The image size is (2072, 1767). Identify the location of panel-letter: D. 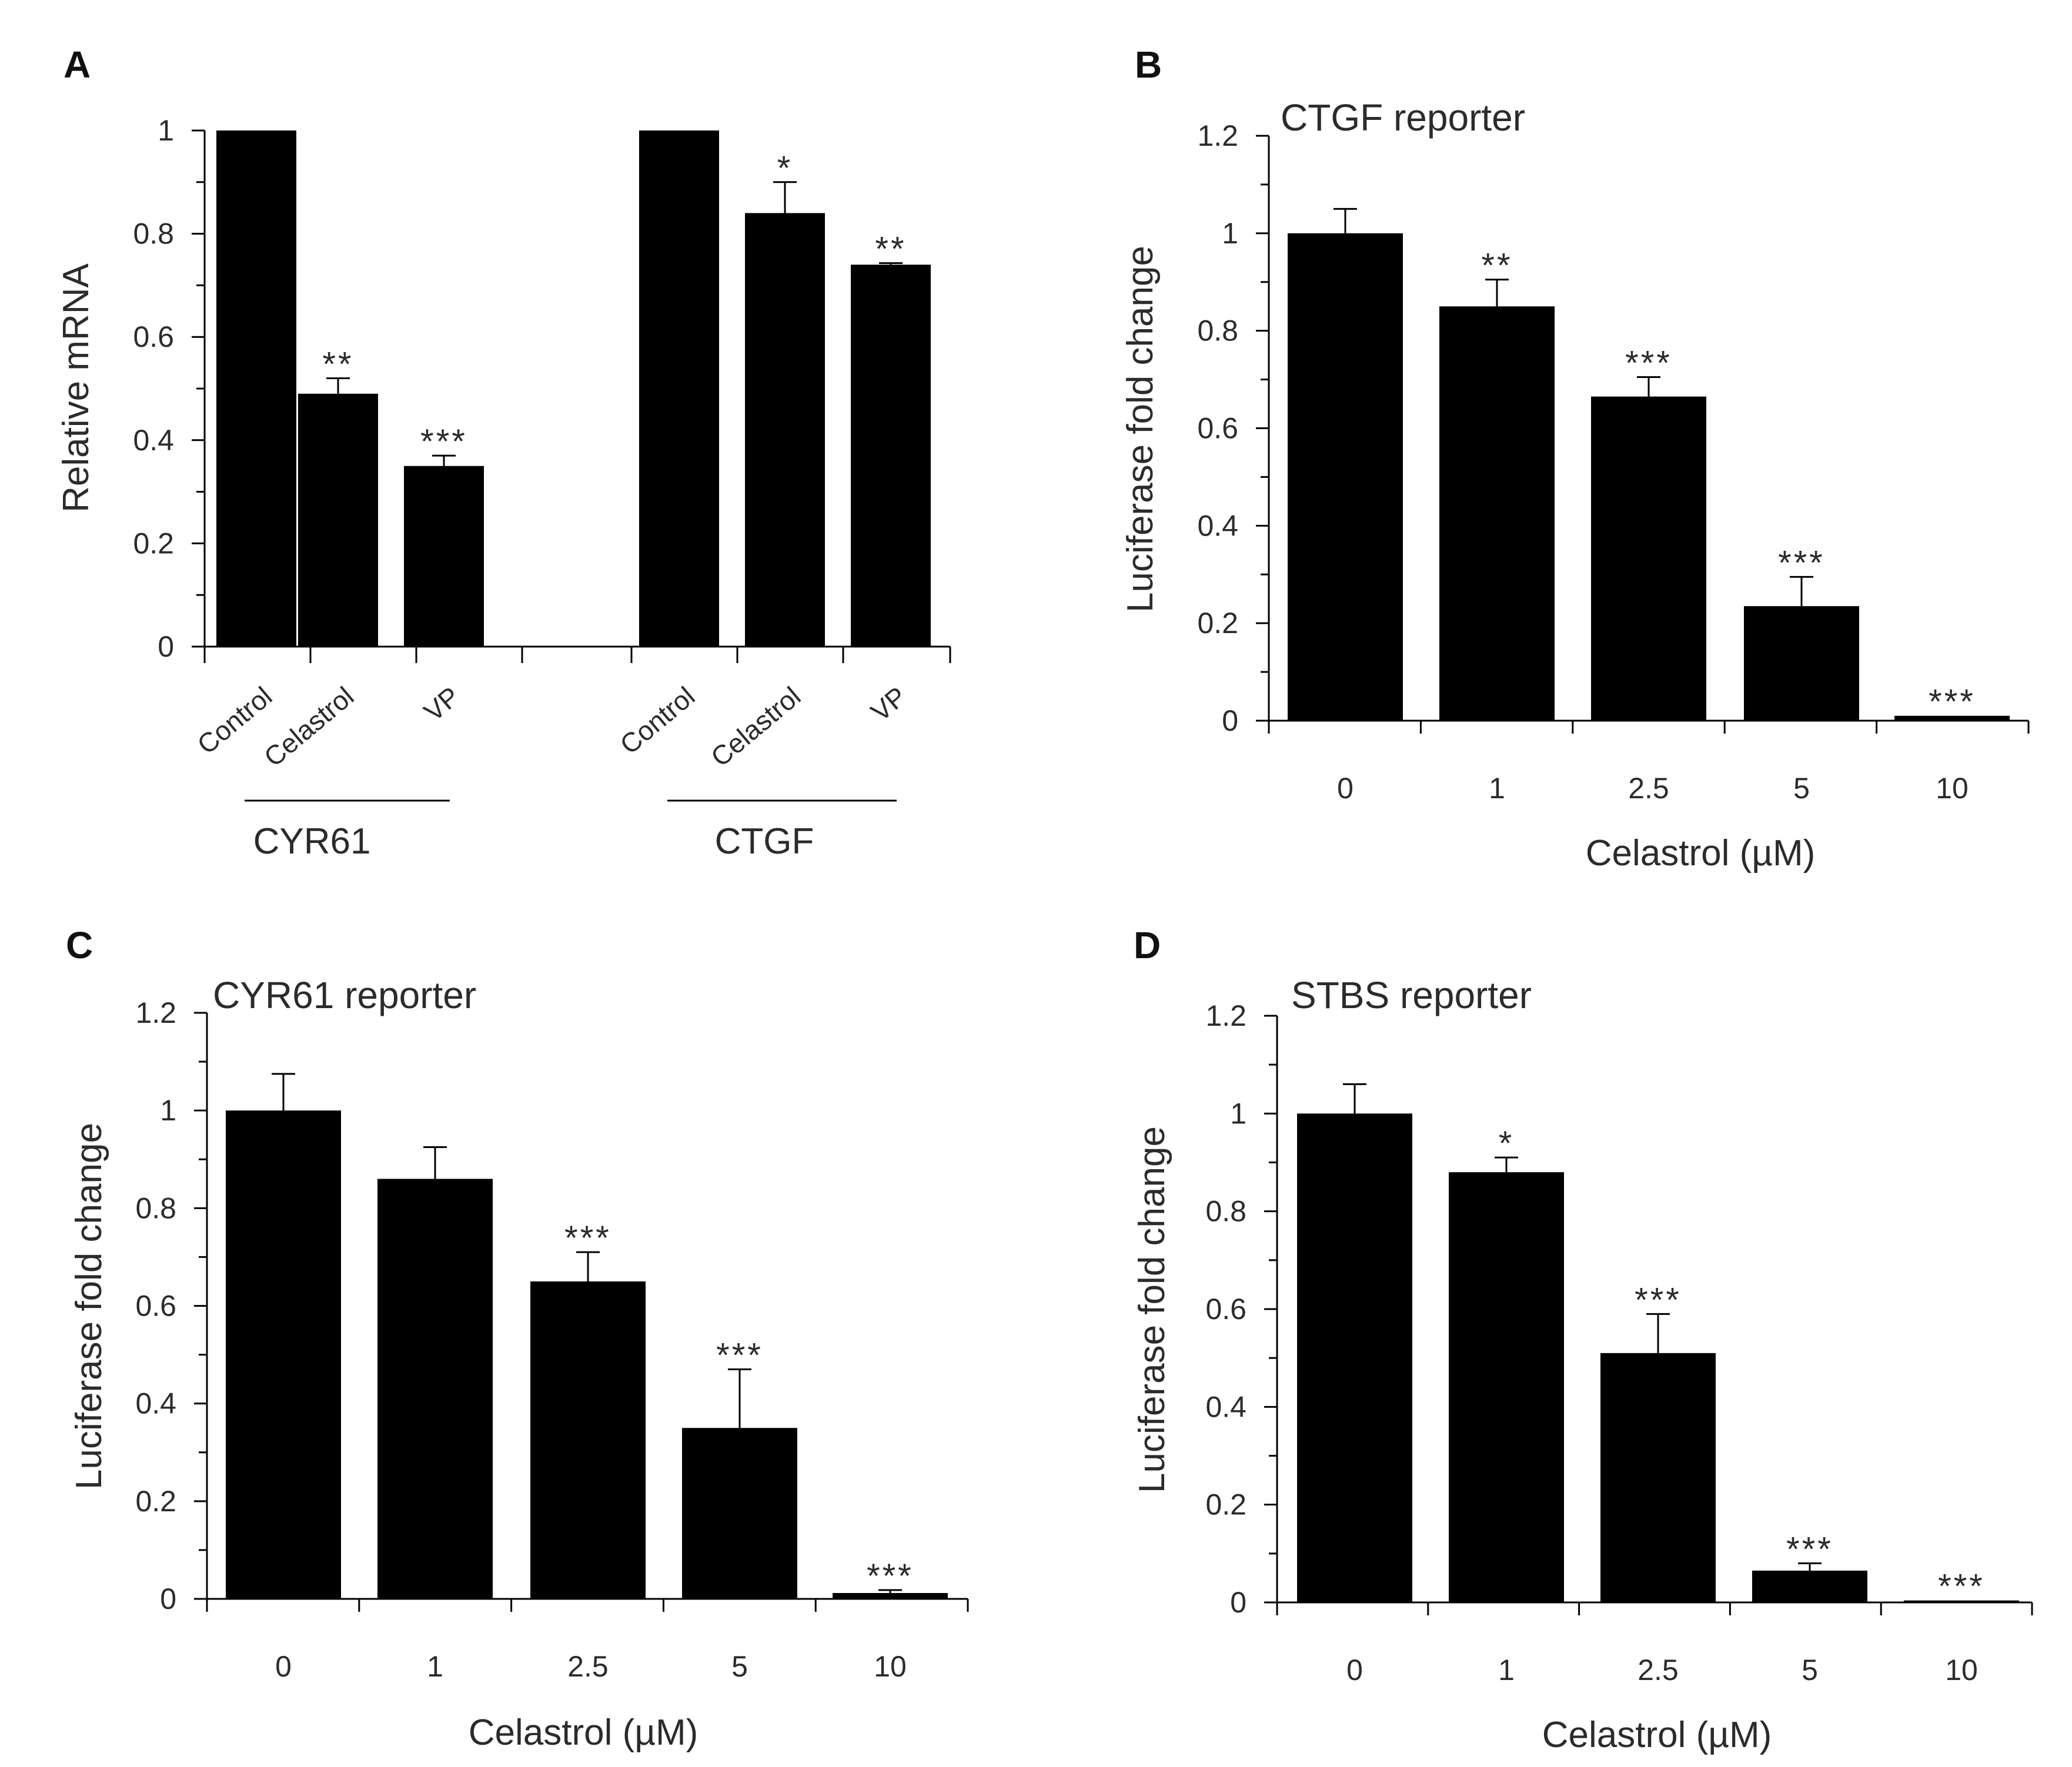
(1148, 945).